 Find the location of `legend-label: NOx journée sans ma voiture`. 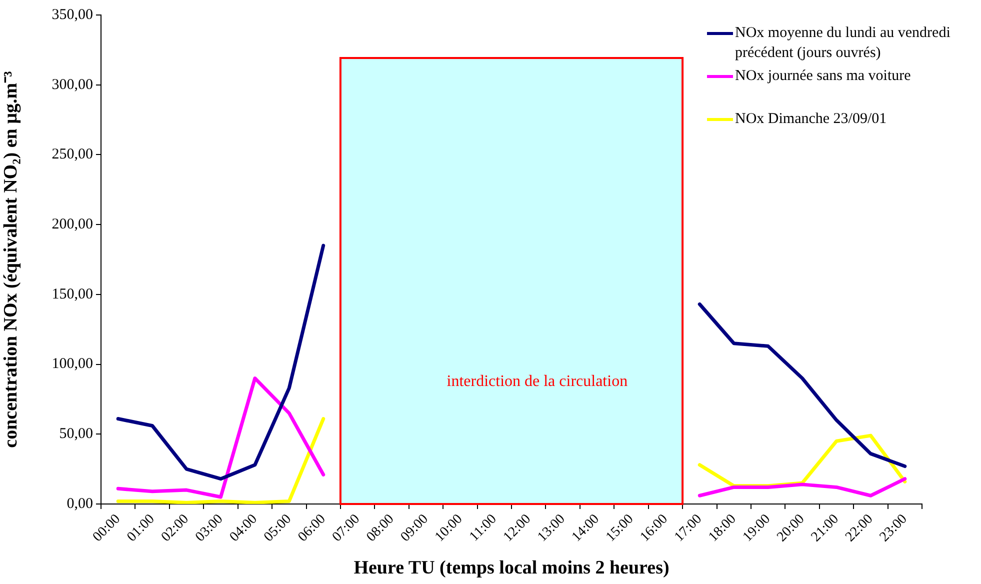

legend-label: NOx journée sans ma voiture is located at coordinates (823, 76).